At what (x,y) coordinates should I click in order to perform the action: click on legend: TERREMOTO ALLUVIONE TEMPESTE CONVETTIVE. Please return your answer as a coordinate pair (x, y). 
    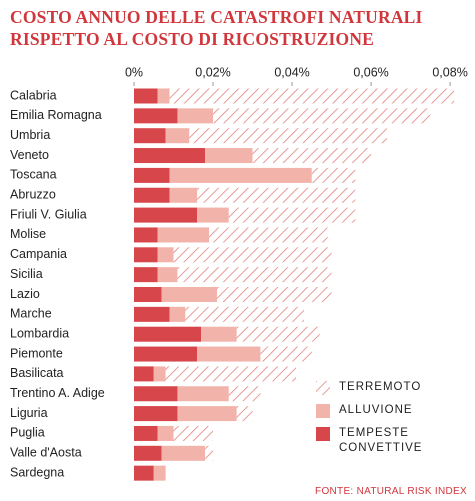
    Looking at the image, I should click on (391, 422).